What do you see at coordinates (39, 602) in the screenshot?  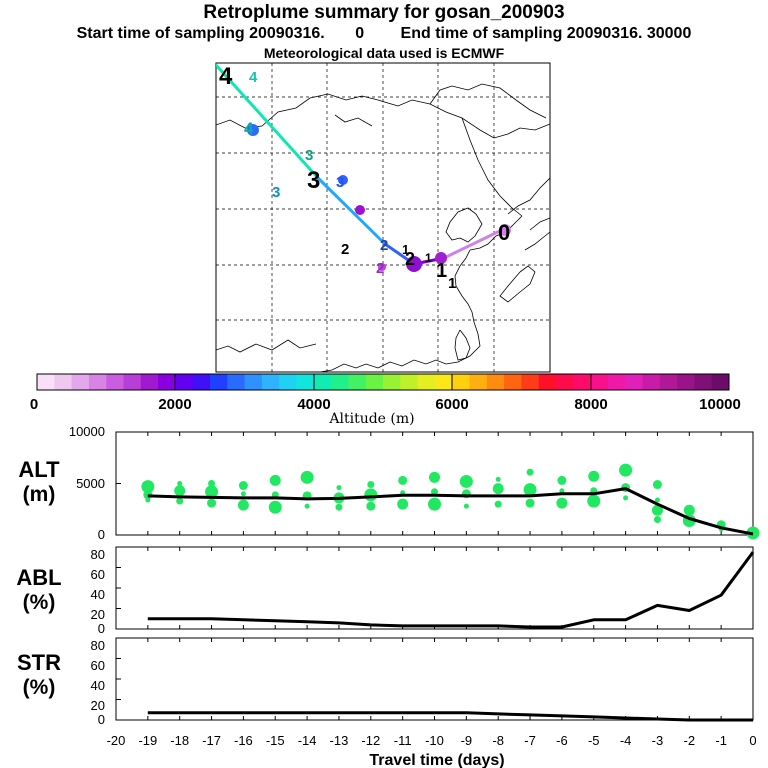 I see `abl-ylabel-unit: (%)` at bounding box center [39, 602].